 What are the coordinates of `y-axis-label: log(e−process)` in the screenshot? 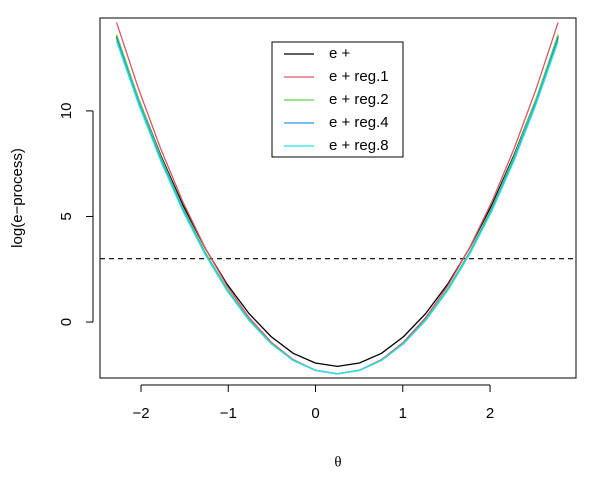 It's located at (17, 198).